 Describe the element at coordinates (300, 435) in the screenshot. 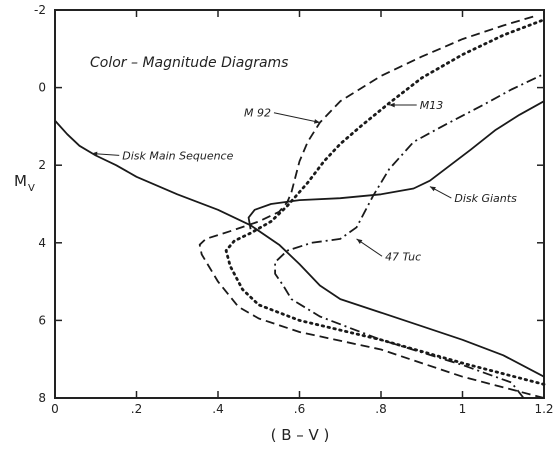

I see `x-axis-label: ( B – V )` at that location.